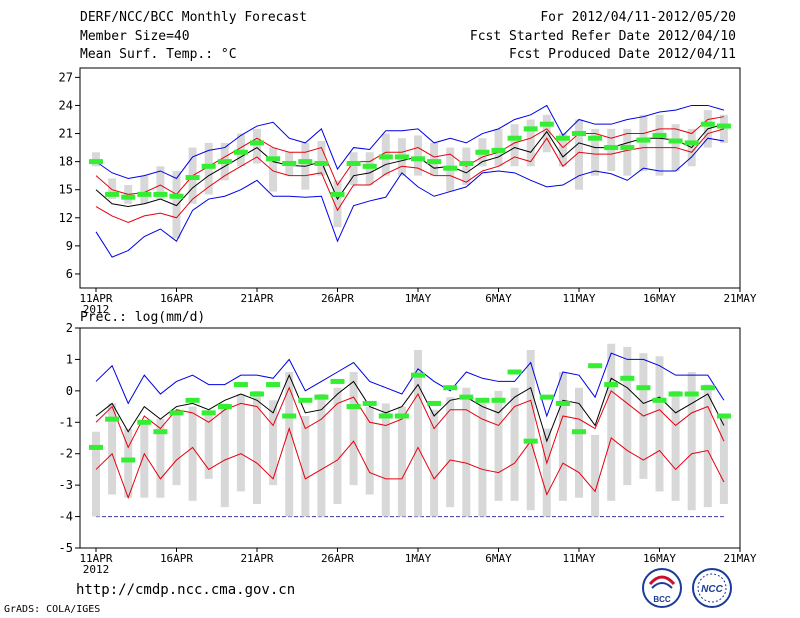 This screenshot has height=618, width=800. What do you see at coordinates (66, 105) in the screenshot?
I see `y-tick-label: 24` at bounding box center [66, 105].